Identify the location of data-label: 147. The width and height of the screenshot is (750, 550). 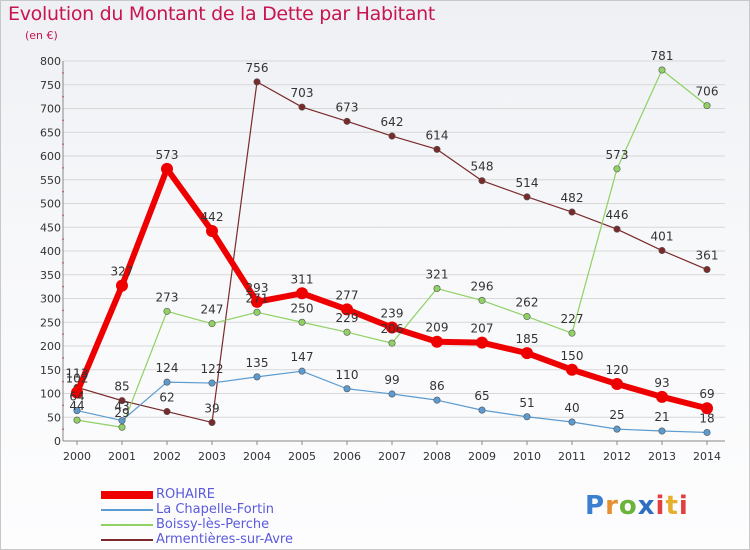
(302, 357).